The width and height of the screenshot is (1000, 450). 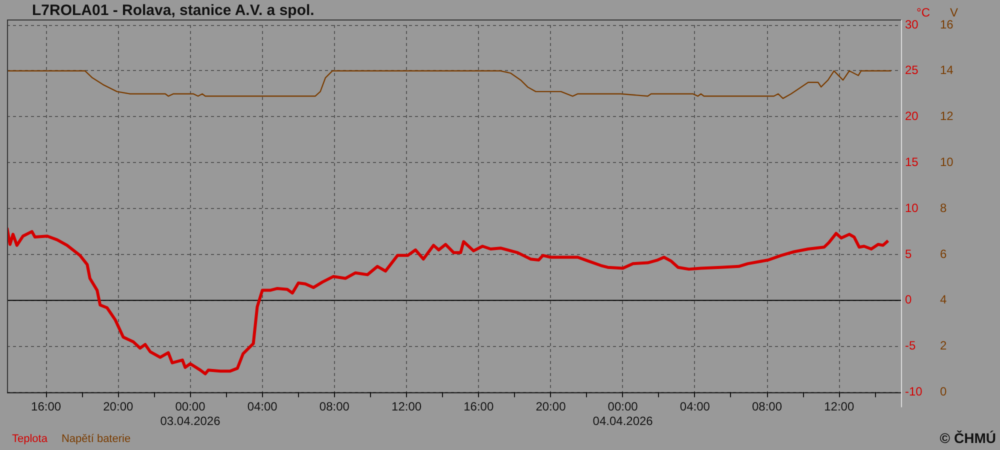 I want to click on y-tick-label: 30, so click(x=912, y=24).